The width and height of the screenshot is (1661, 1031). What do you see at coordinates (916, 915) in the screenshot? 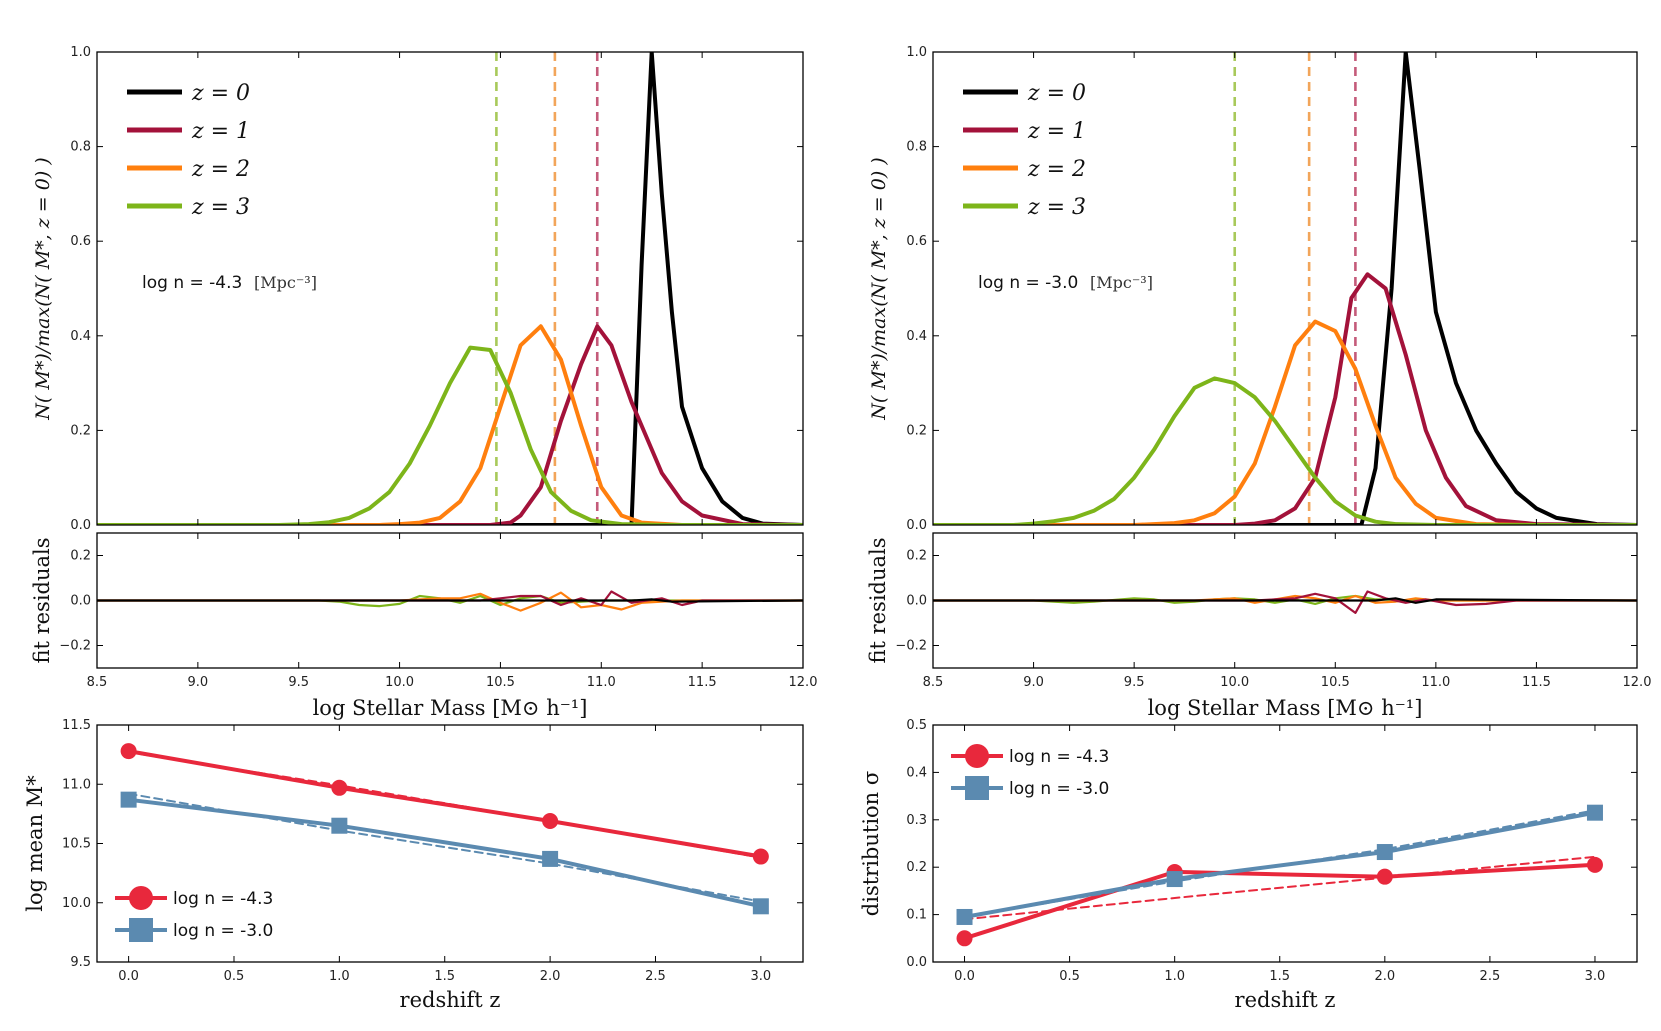
I see `panel-d-ytick-label: 0.1` at bounding box center [916, 915].